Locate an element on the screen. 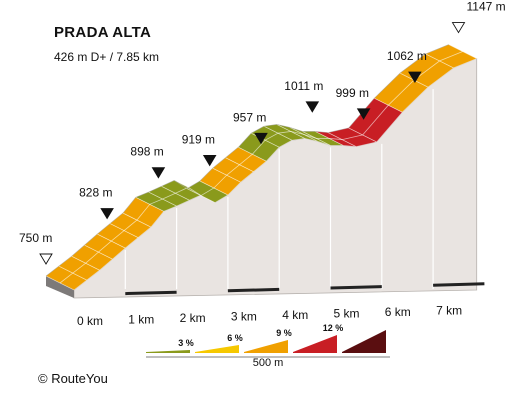  waypoint-label: 919 m is located at coordinates (198, 139).